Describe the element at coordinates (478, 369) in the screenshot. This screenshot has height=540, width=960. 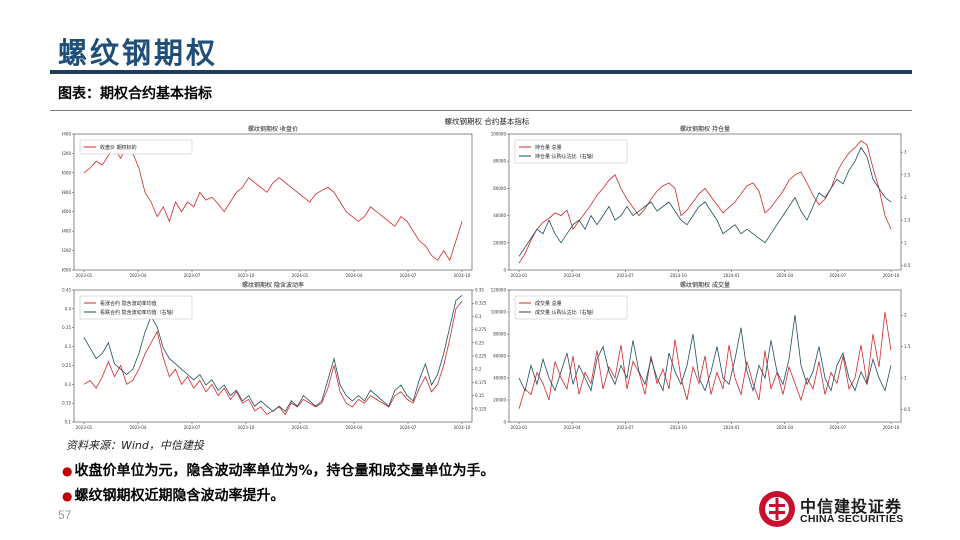
I see `y2-tick-label: 0.2` at that location.